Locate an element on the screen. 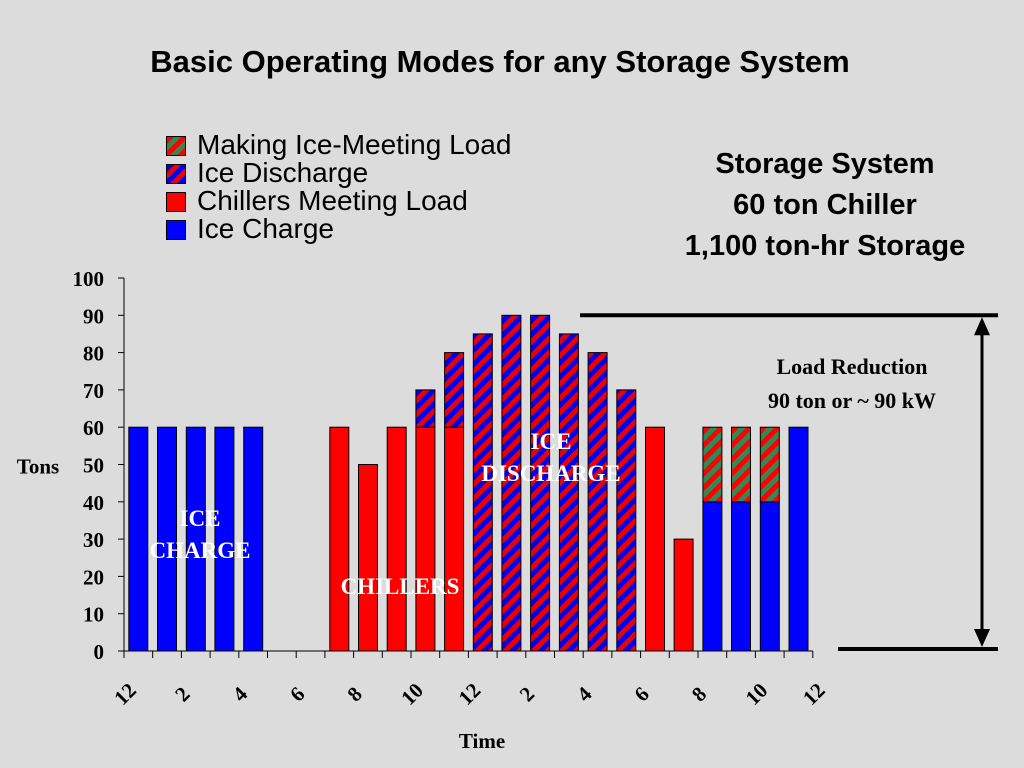 This screenshot has width=1024, height=768. legend-swatch-making-ice is located at coordinates (176, 146).